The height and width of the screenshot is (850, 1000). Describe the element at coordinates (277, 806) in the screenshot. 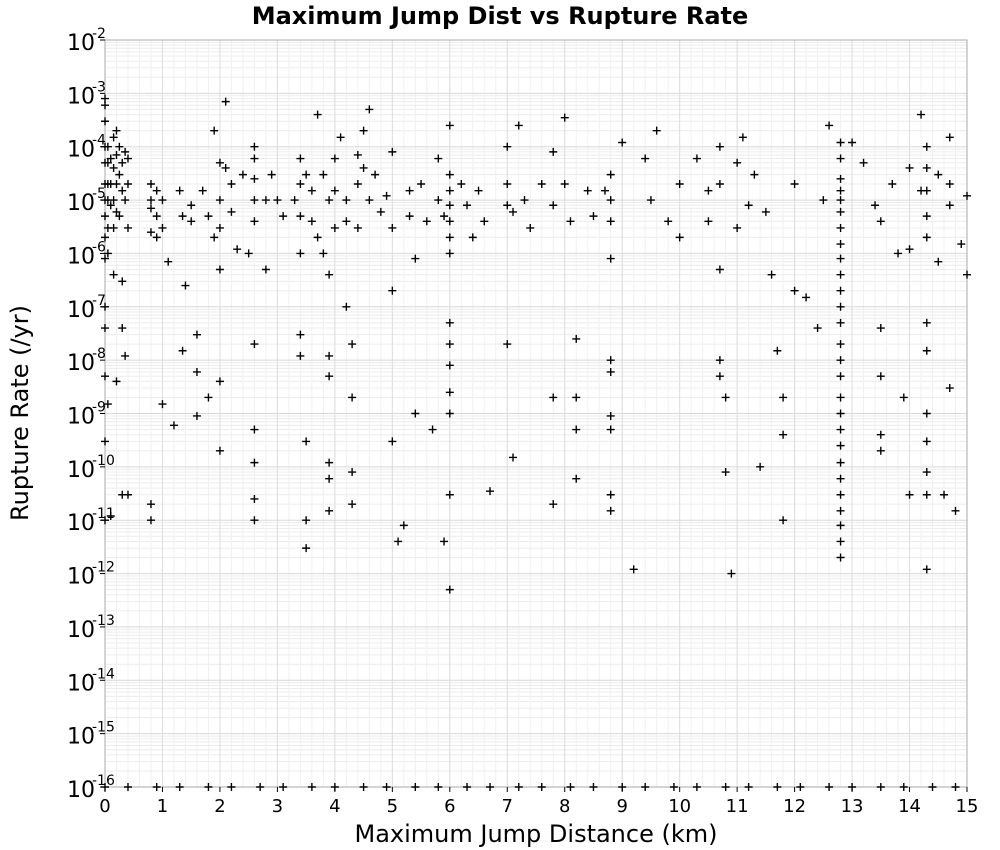

I see `x-tick-label: 3` at that location.